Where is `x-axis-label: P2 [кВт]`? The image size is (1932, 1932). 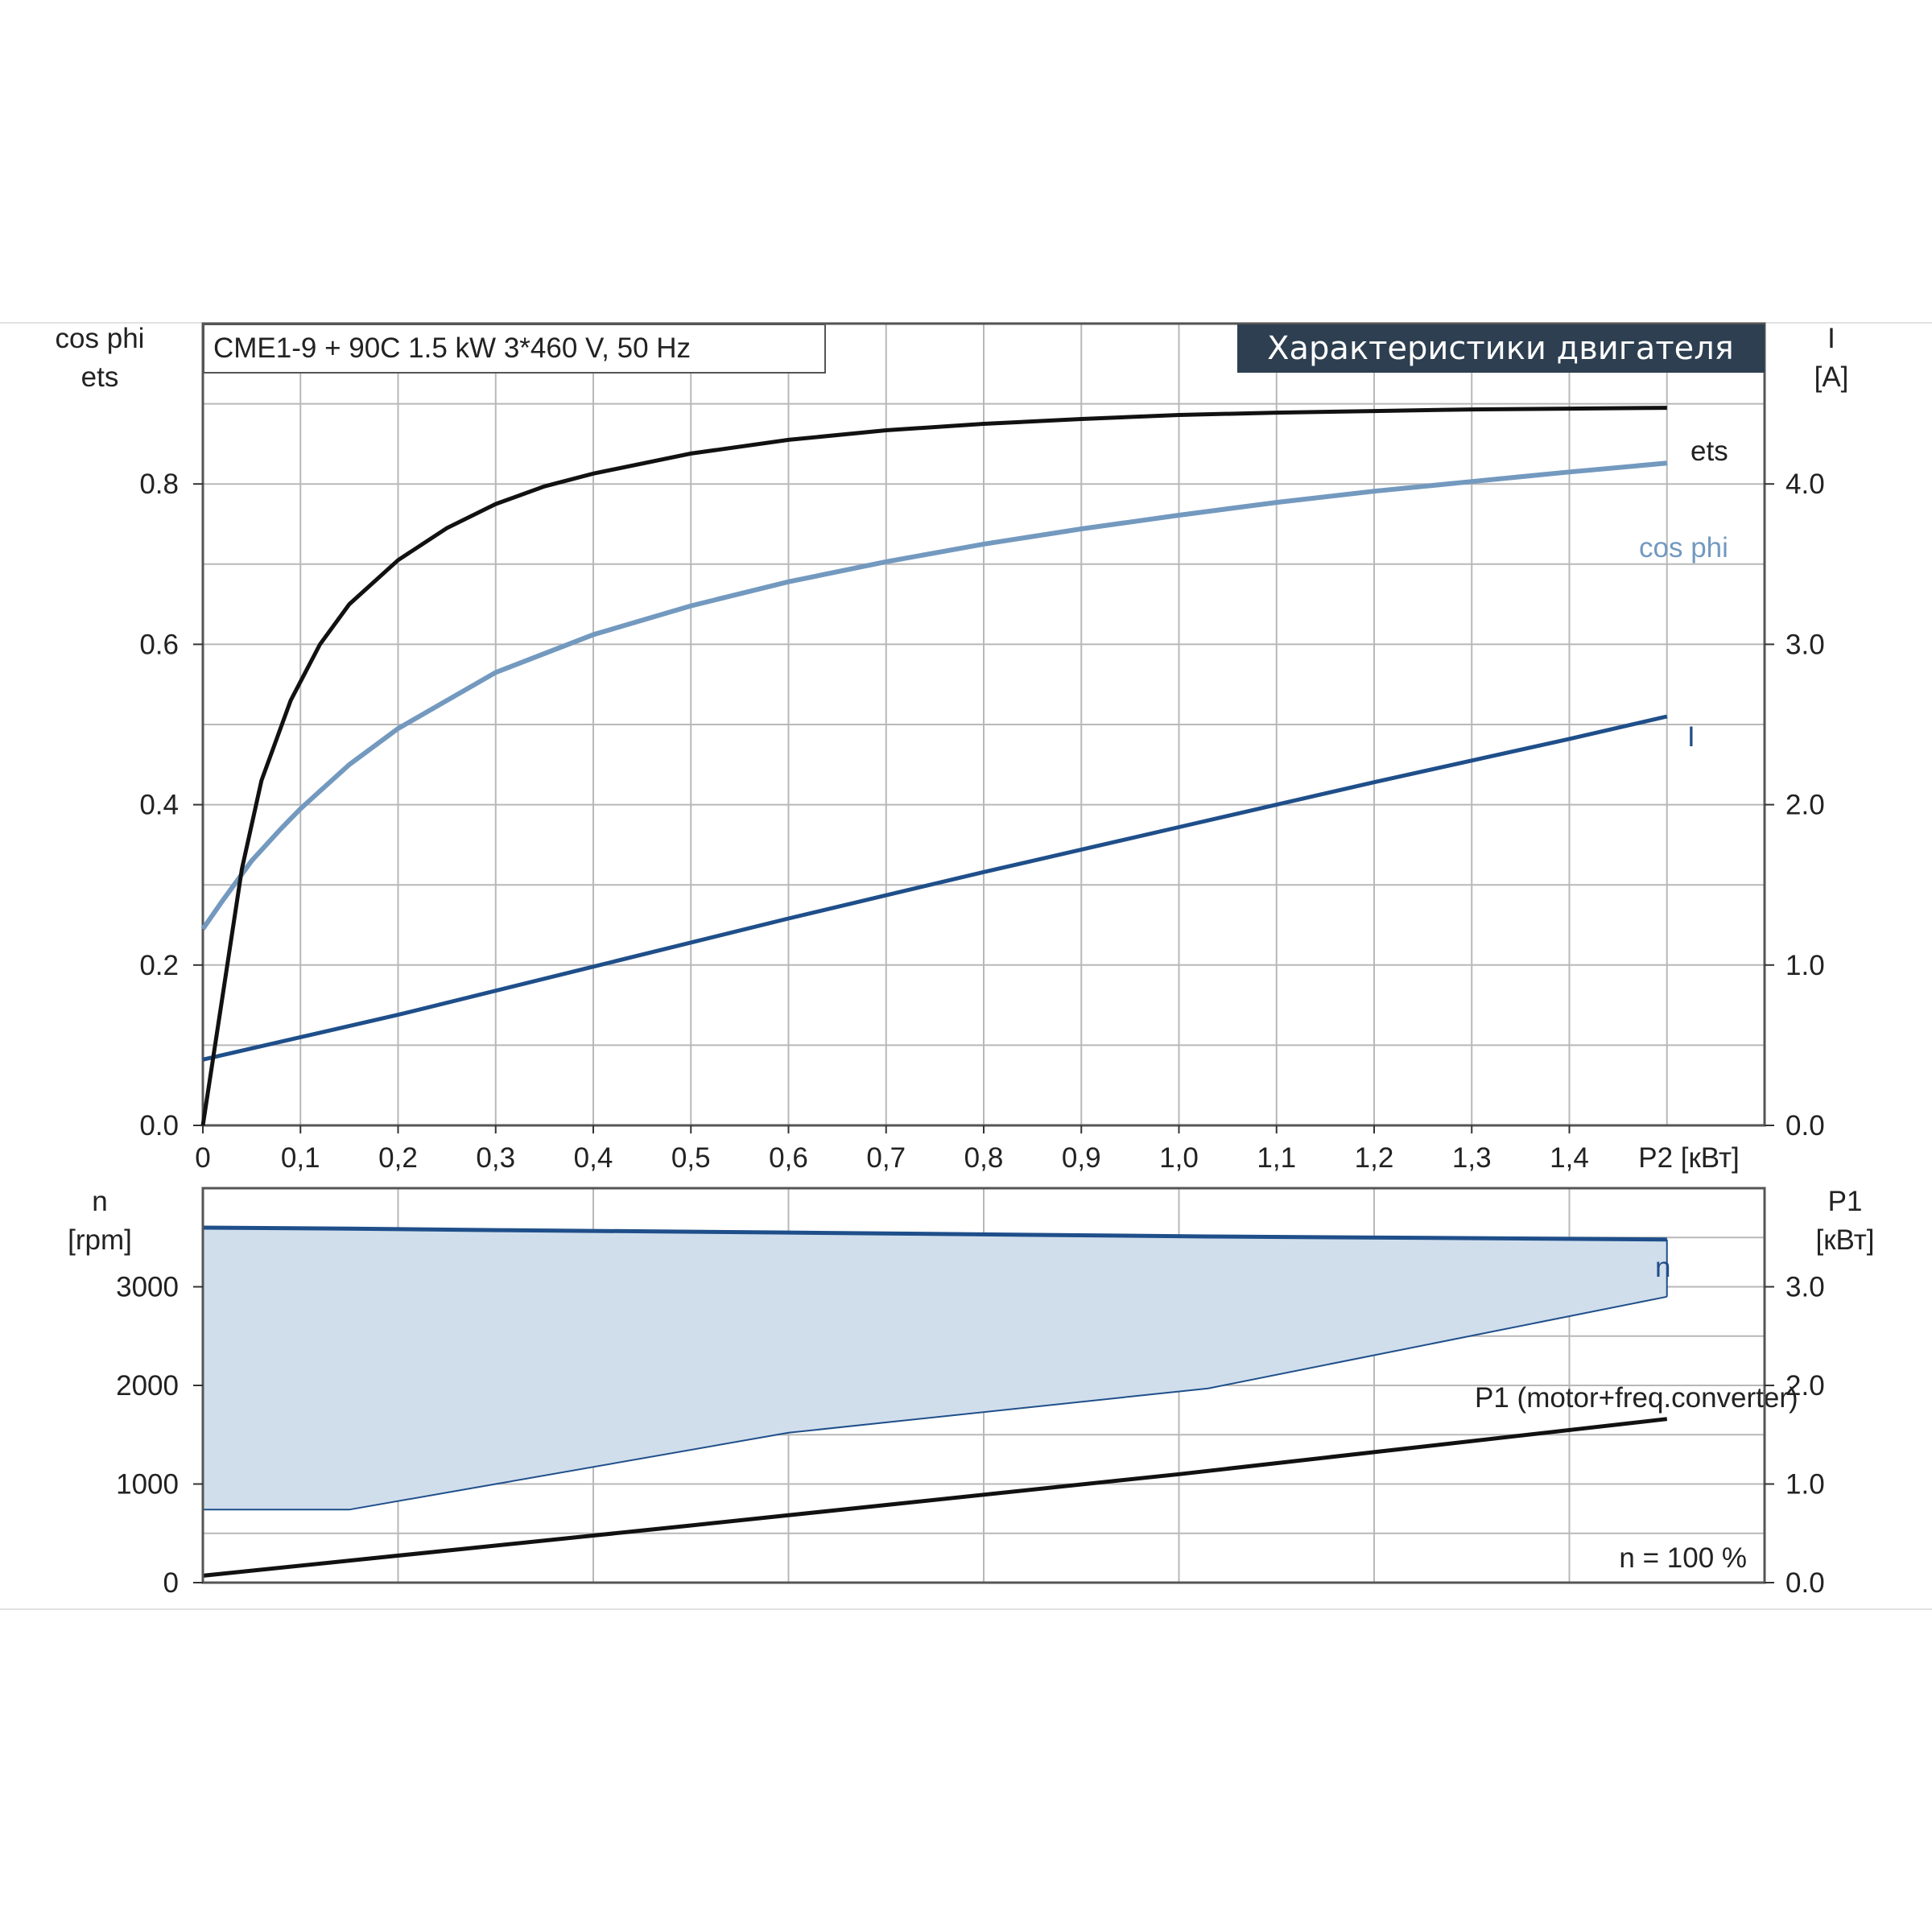
x-axis-label: P2 [кВт] is located at coordinates (1689, 1158).